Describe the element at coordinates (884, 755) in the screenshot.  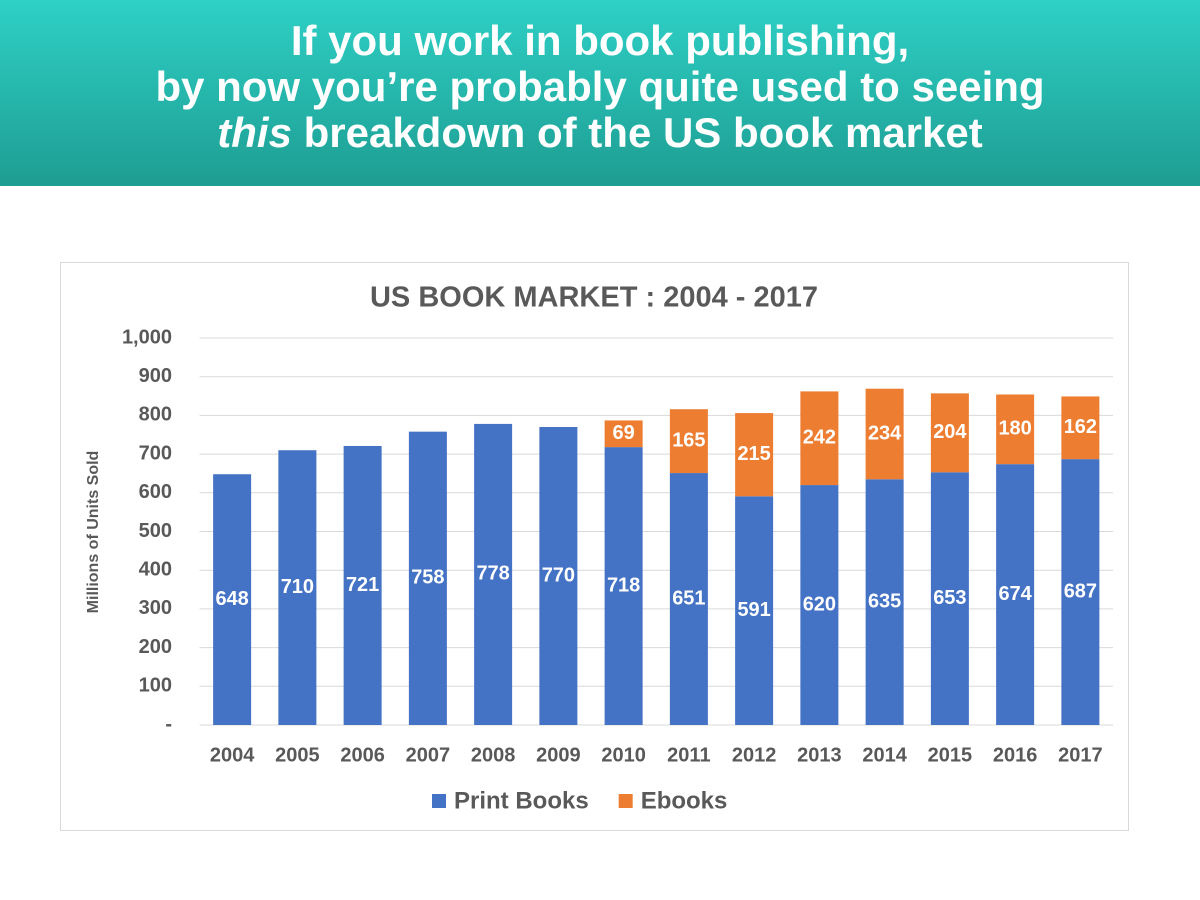
I see `x-tick-label: 2014` at that location.